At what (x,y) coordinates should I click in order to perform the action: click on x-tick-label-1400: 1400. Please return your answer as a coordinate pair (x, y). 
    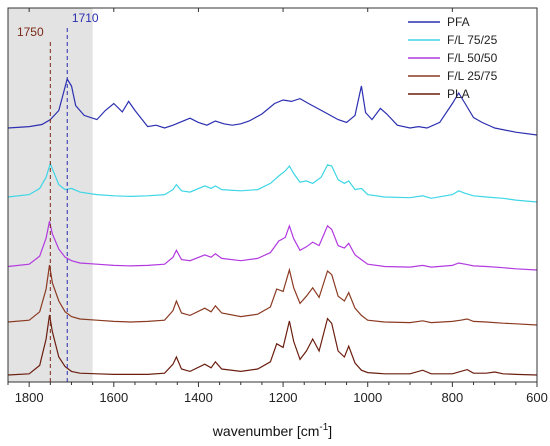
    Looking at the image, I should click on (198, 397).